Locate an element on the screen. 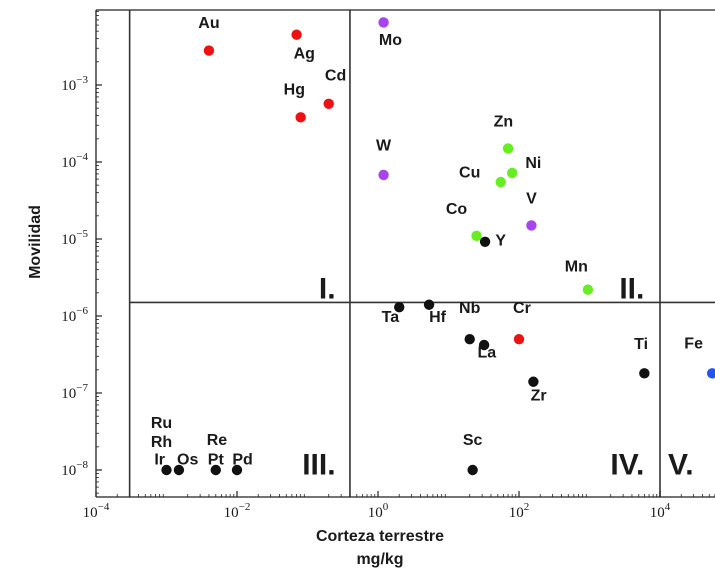 This screenshot has height=573, width=715. point-au is located at coordinates (209, 50).